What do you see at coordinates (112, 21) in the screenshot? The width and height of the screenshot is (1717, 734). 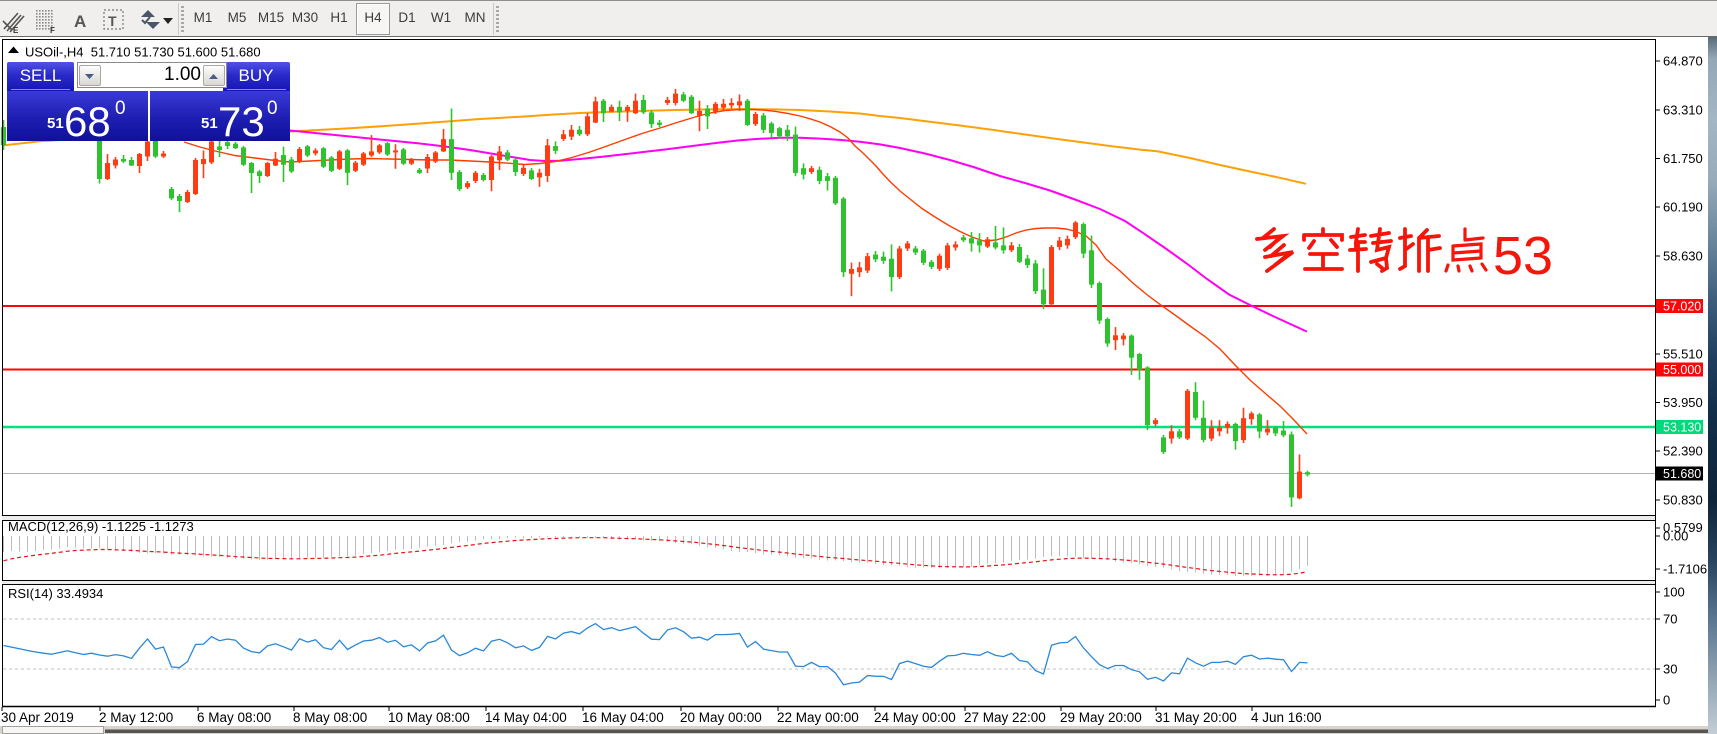 I see `svg-text: T` at bounding box center [112, 21].